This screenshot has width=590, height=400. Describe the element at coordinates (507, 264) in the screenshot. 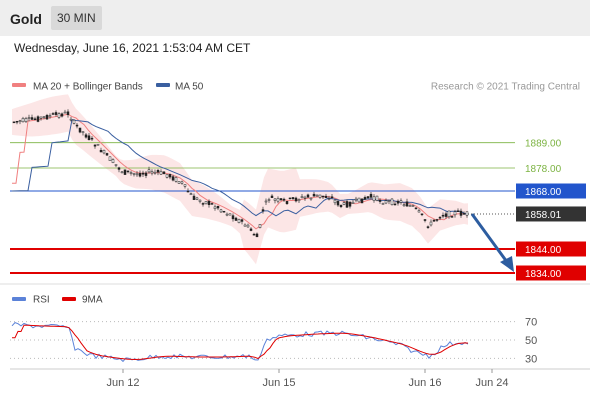

I see `forecast-arrow-head` at that location.